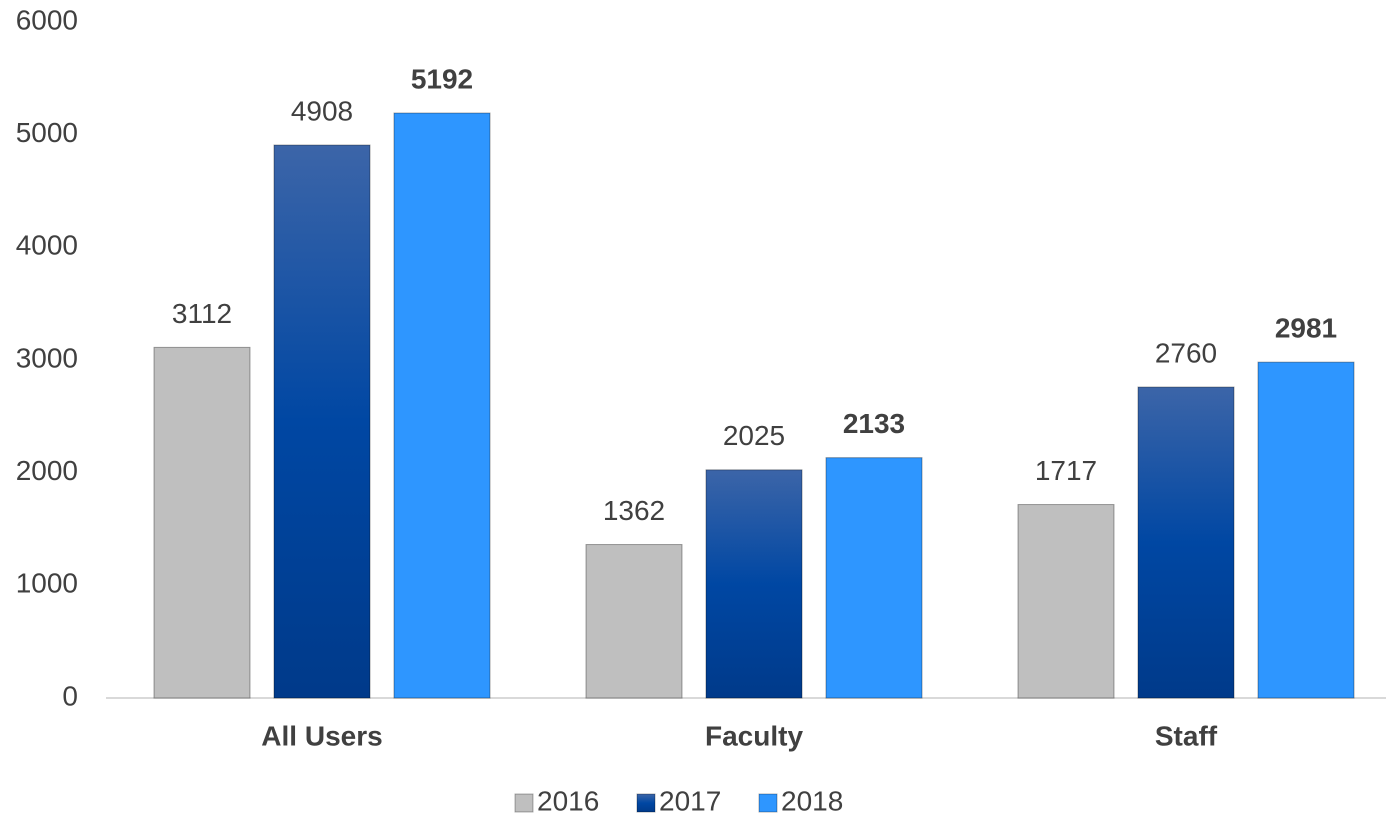 The height and width of the screenshot is (819, 1388). I want to click on data-label: 1717, so click(1066, 470).